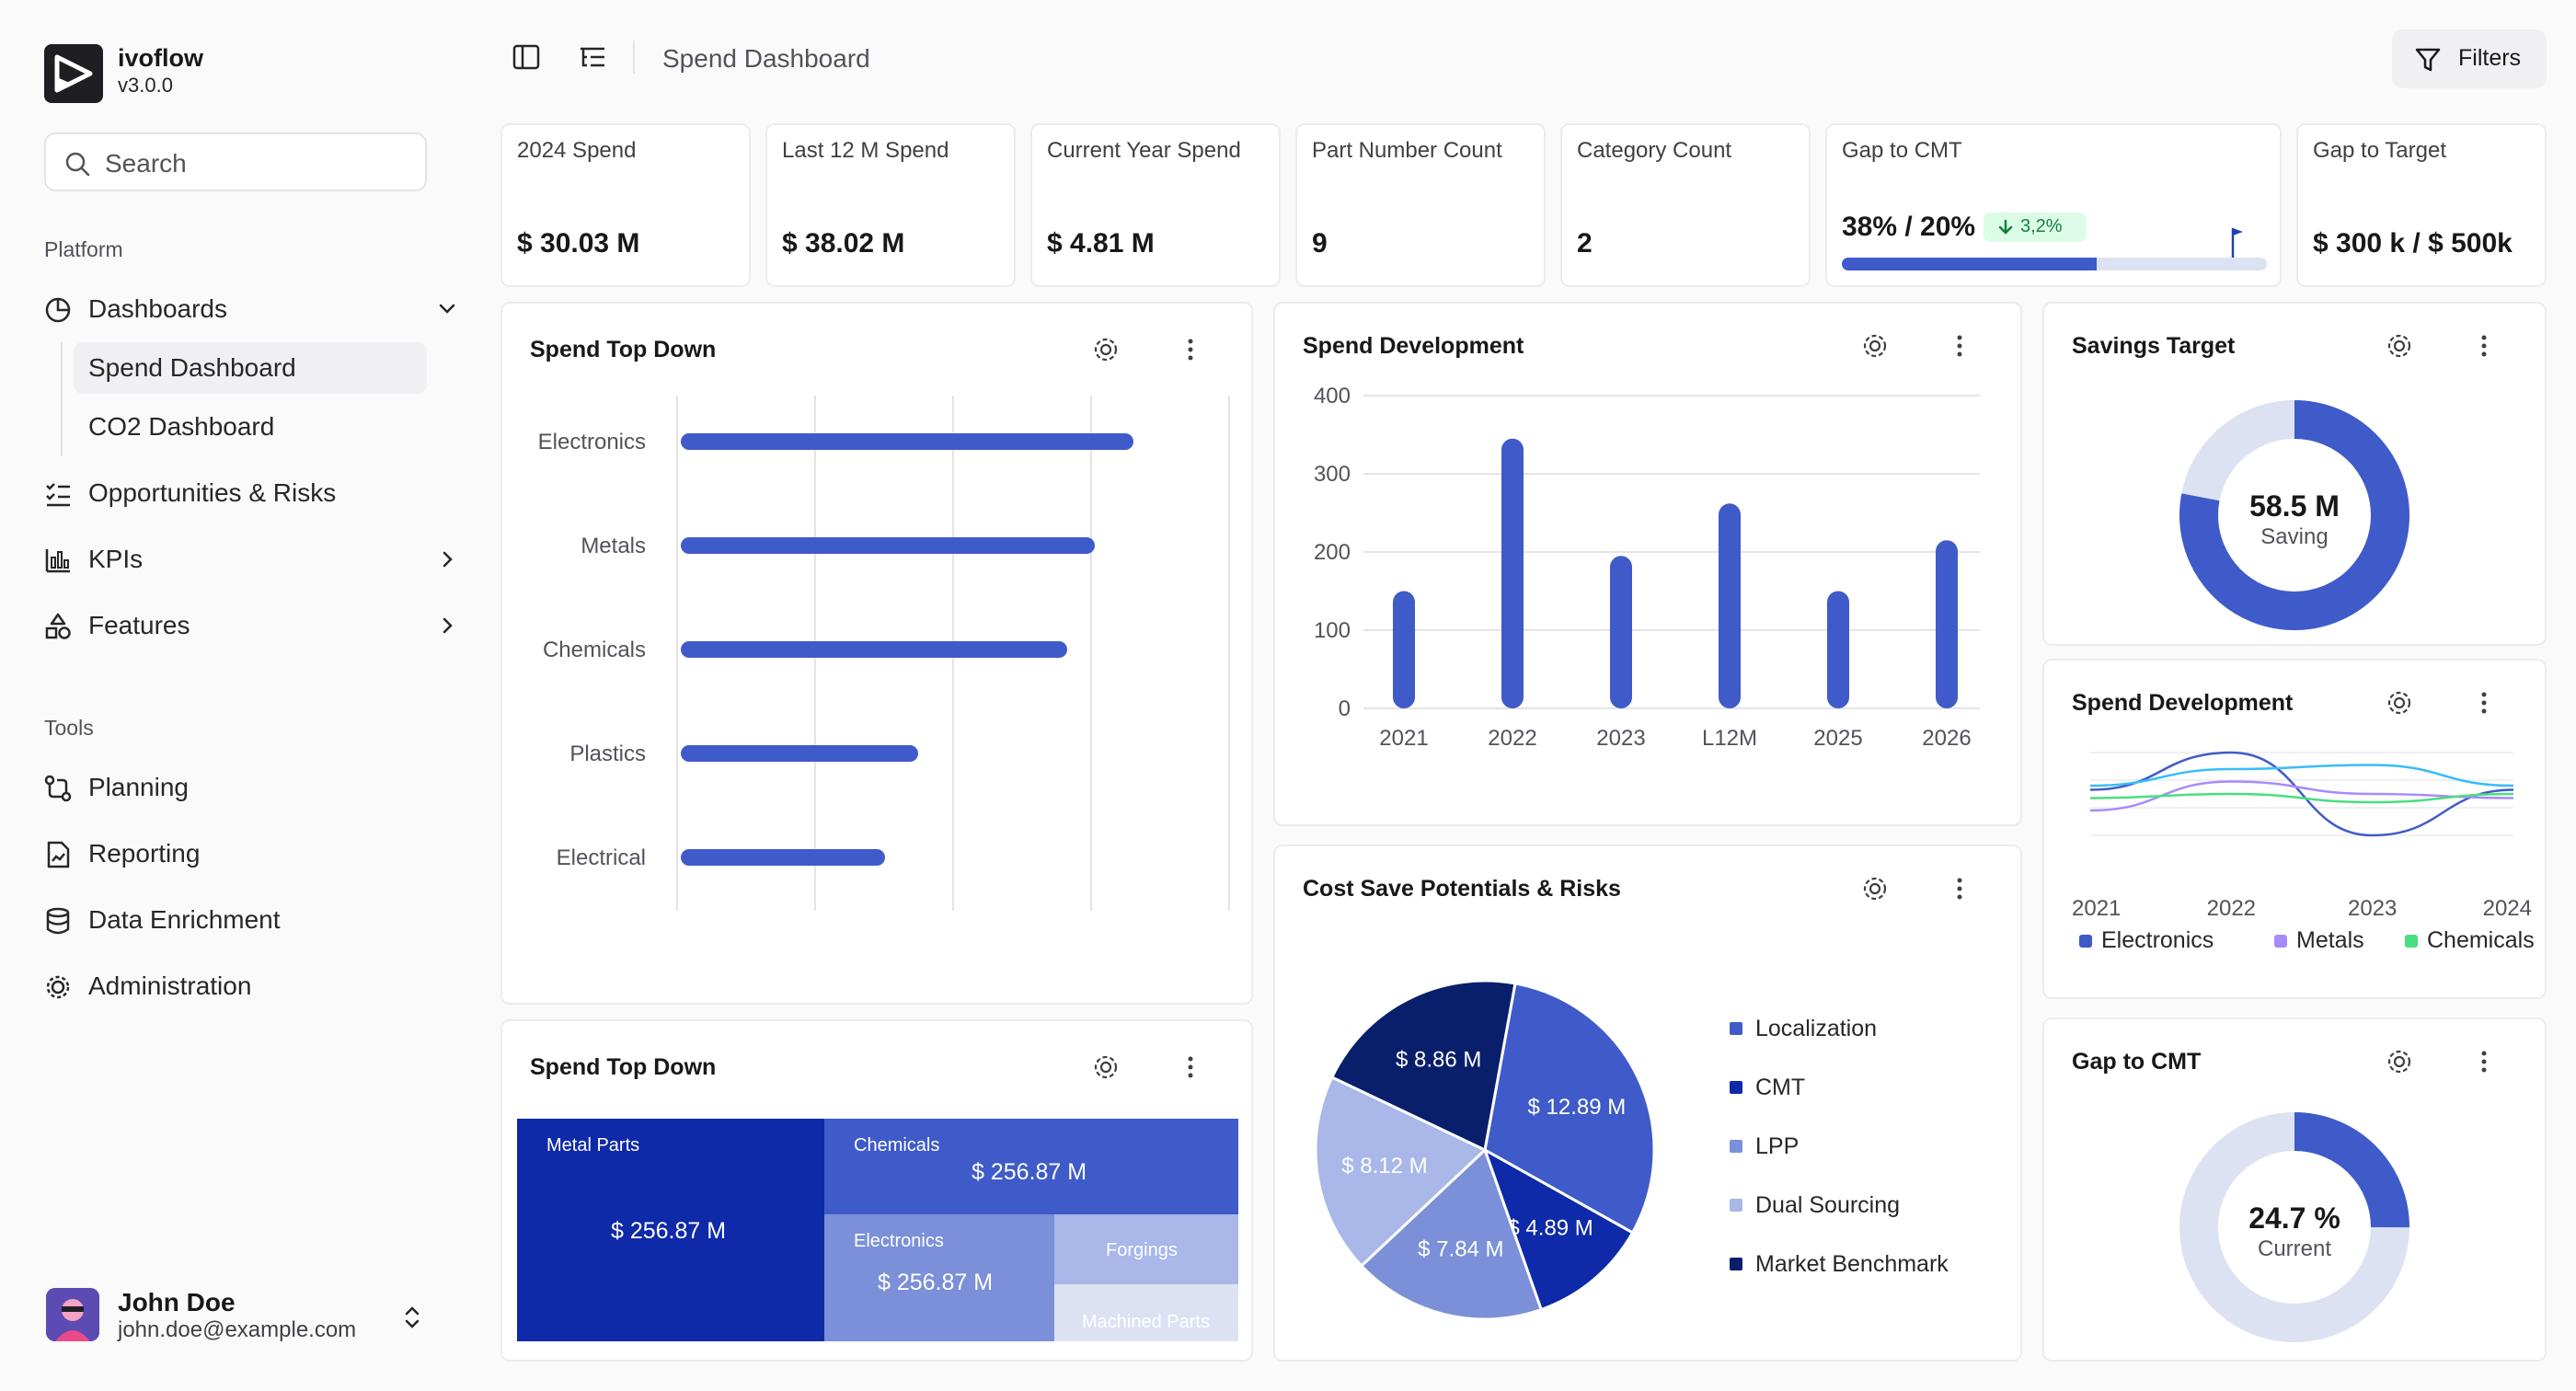 The height and width of the screenshot is (1391, 2576). I want to click on chevrons-up-down-icon, so click(412, 1317).